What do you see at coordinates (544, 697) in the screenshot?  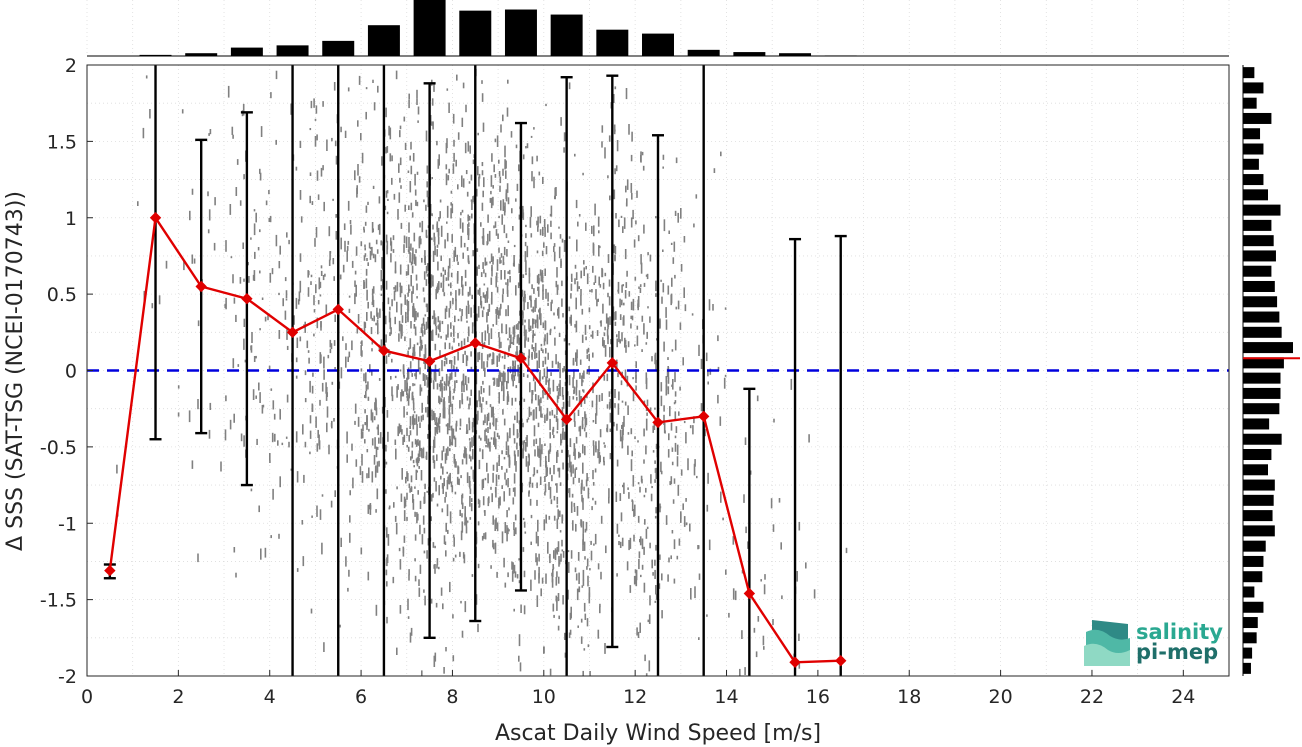 I see `x-tick-label: 10` at bounding box center [544, 697].